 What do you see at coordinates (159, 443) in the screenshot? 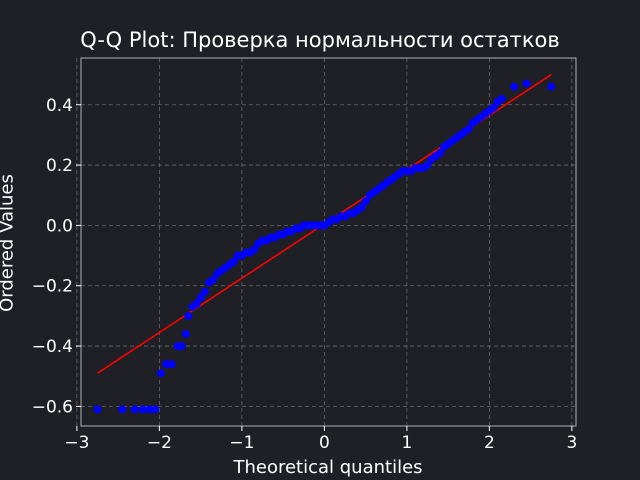
I see `x-tick-label: −2` at bounding box center [159, 443].